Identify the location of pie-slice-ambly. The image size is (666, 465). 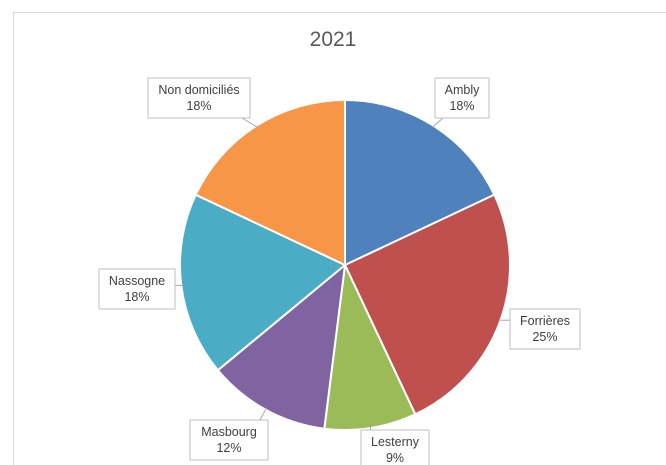
(420, 182).